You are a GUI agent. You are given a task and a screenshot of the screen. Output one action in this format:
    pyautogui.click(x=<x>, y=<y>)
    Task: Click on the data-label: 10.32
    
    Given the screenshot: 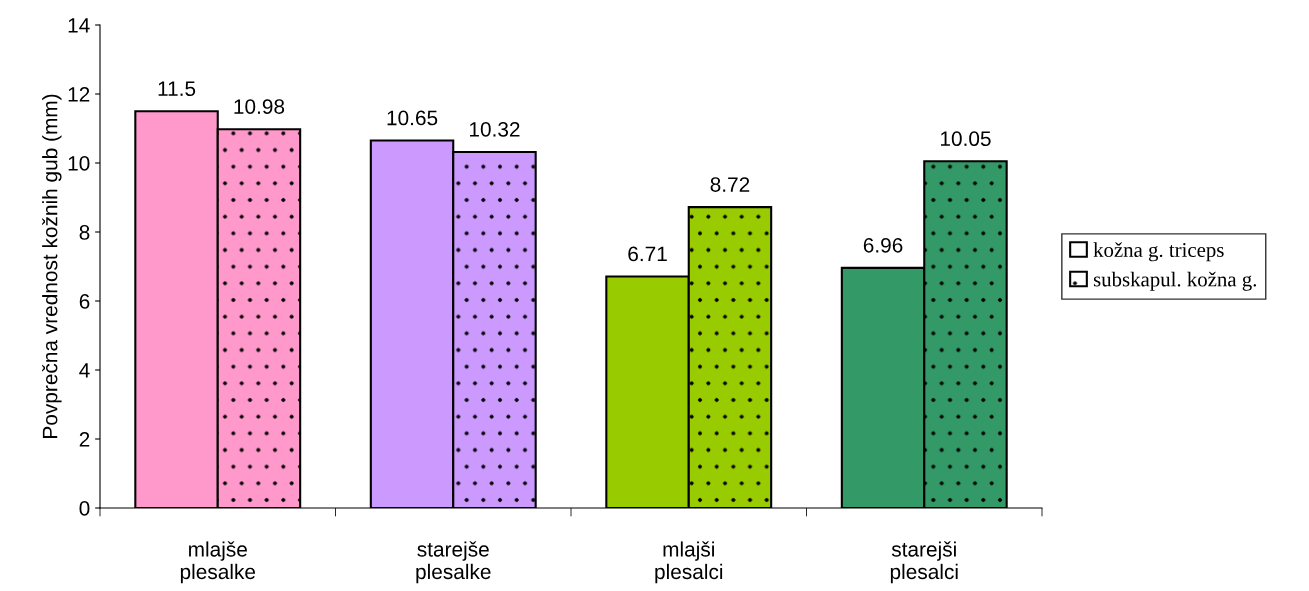 What is the action you would take?
    pyautogui.click(x=494, y=129)
    